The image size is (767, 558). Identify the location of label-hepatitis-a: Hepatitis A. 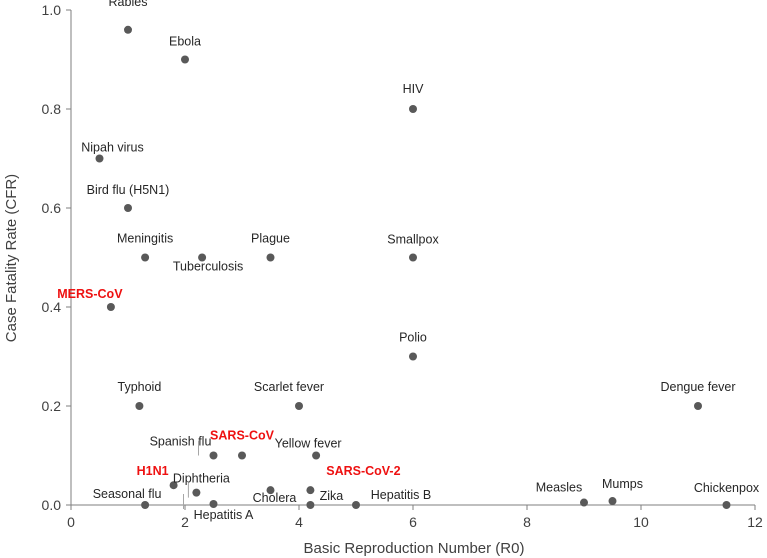
(224, 515).